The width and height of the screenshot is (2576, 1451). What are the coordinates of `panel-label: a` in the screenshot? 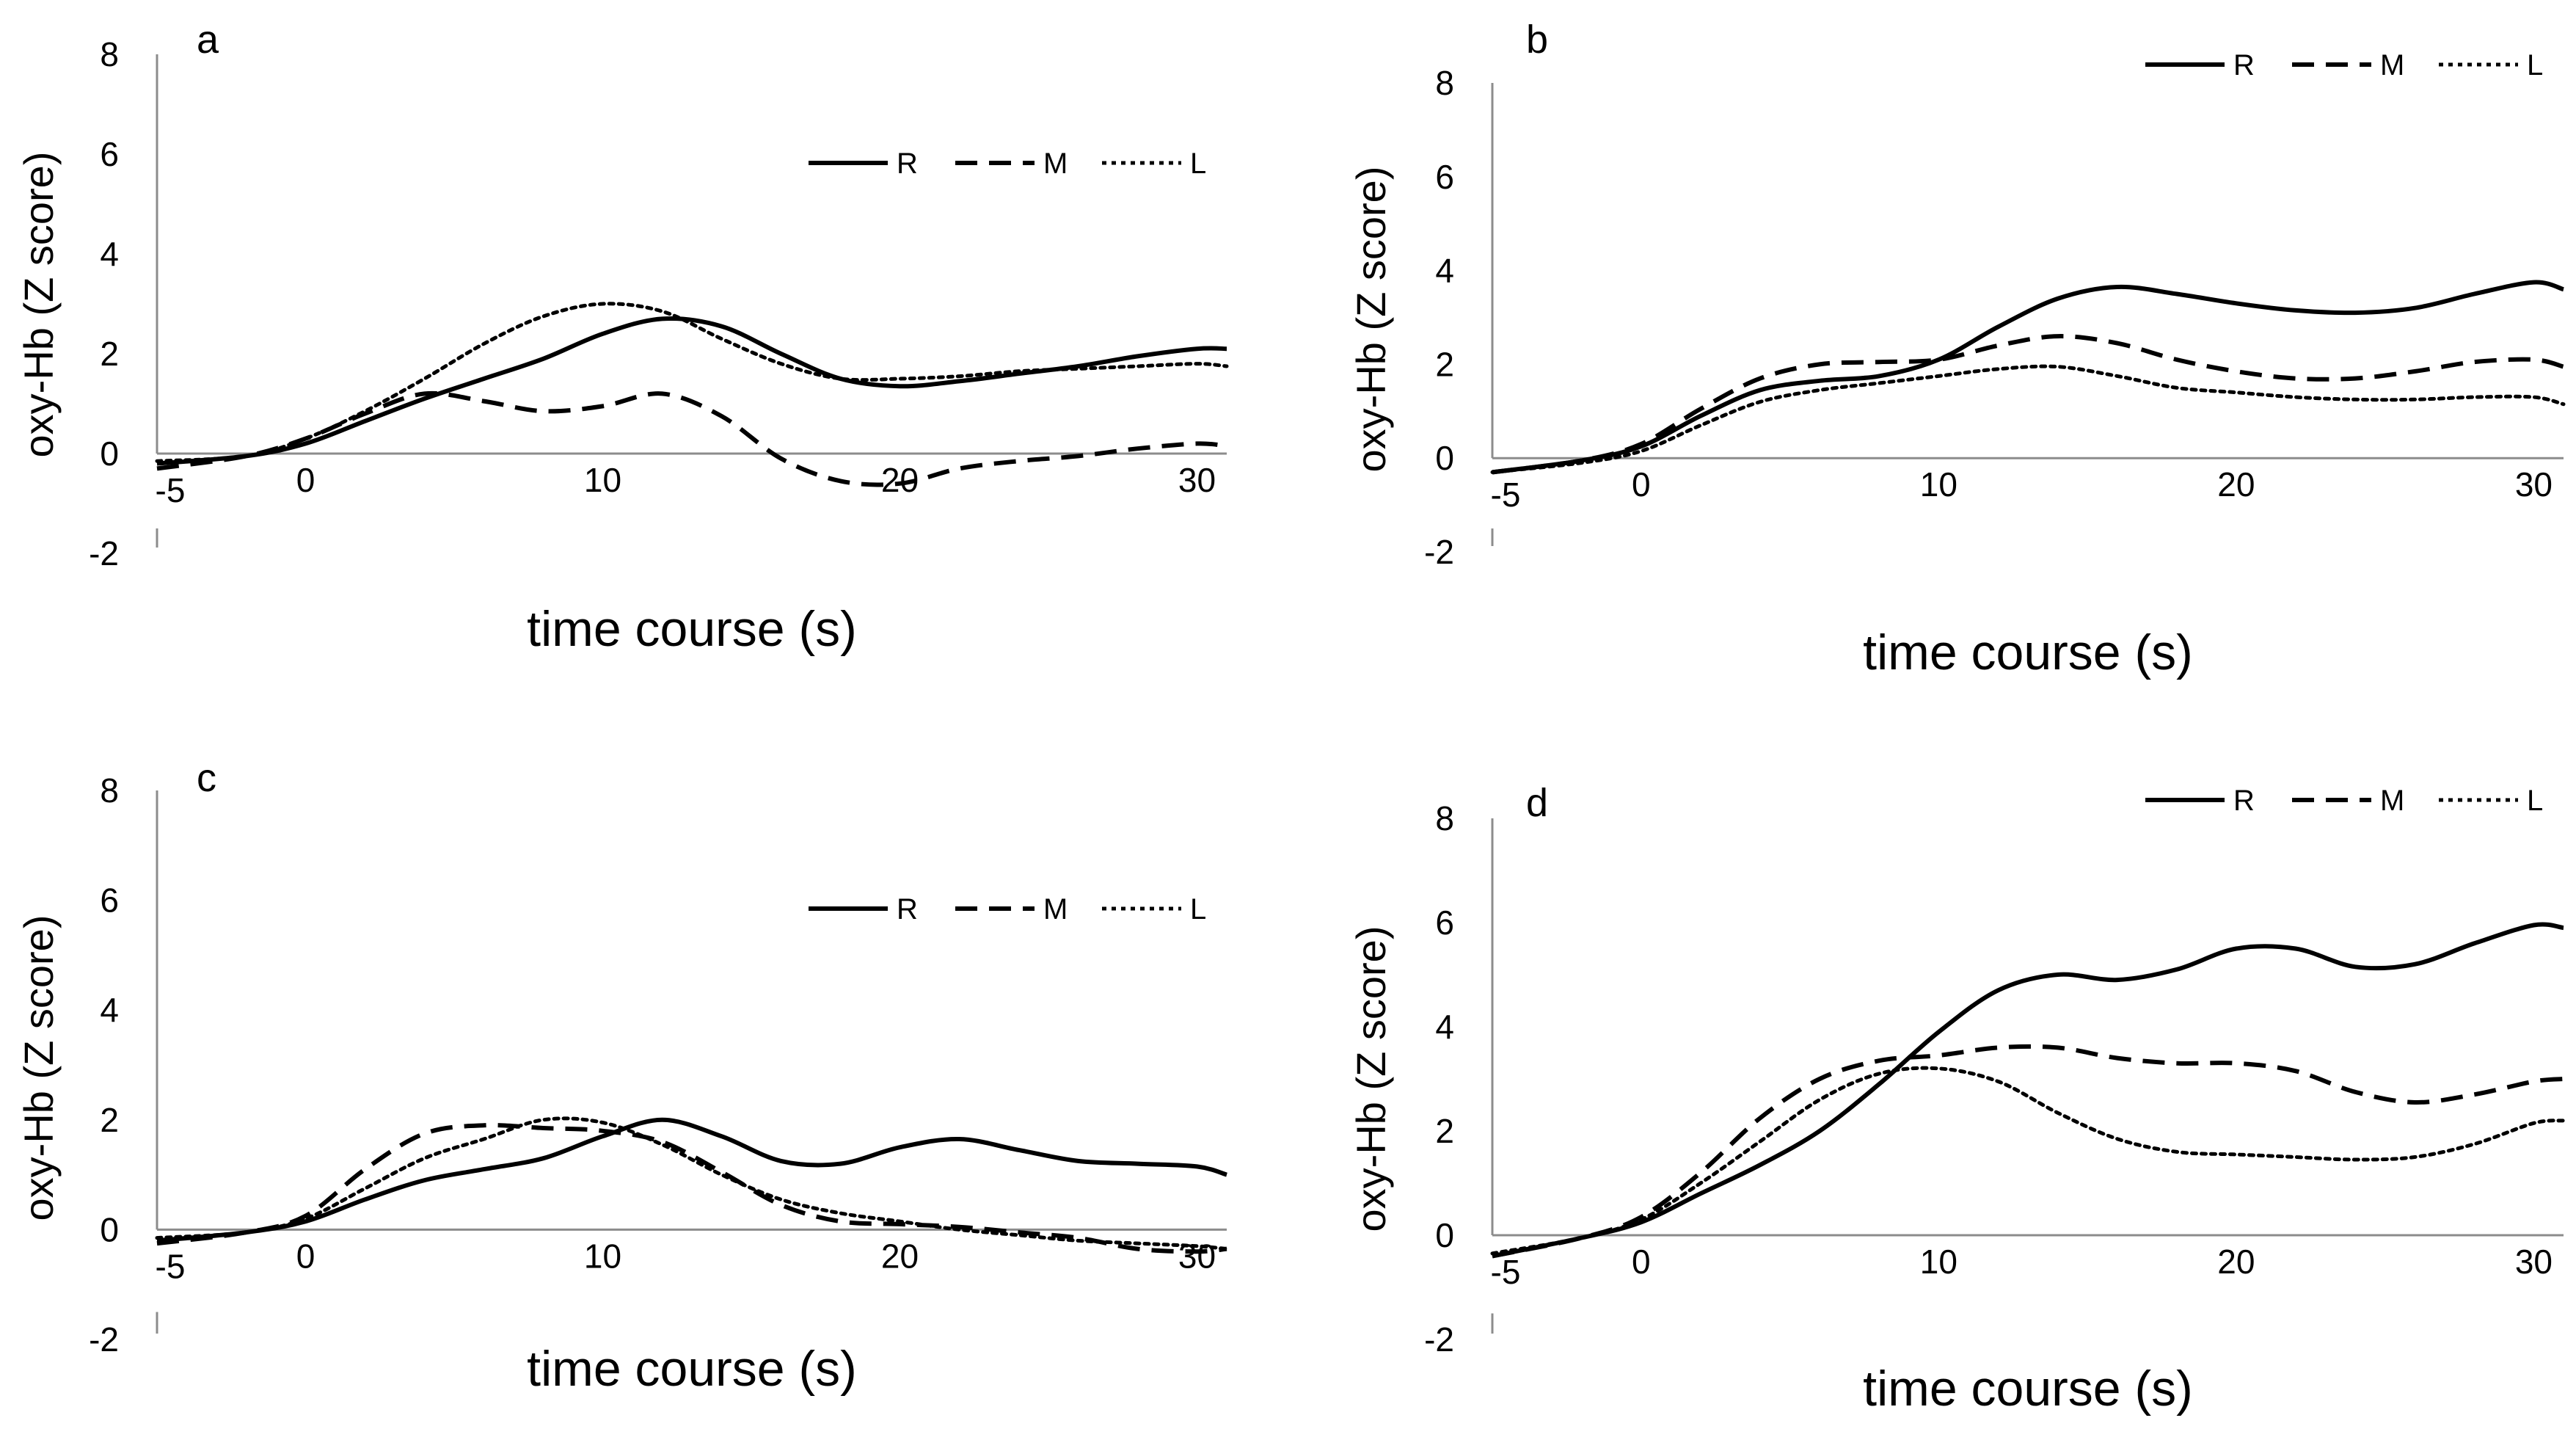 It's located at (208, 40).